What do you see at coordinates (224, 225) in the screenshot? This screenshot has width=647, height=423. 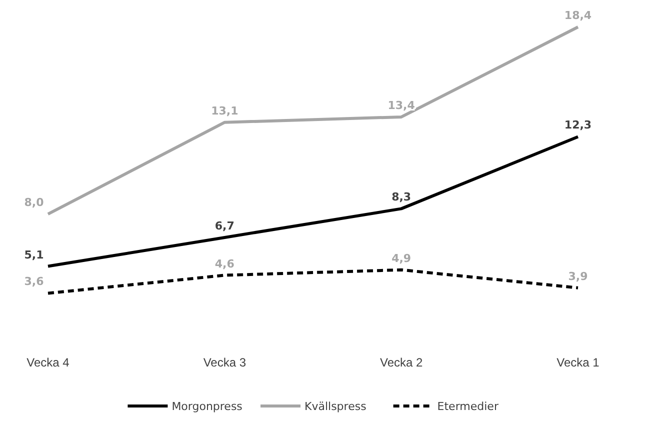 I see `data-label: 6,7` at bounding box center [224, 225].